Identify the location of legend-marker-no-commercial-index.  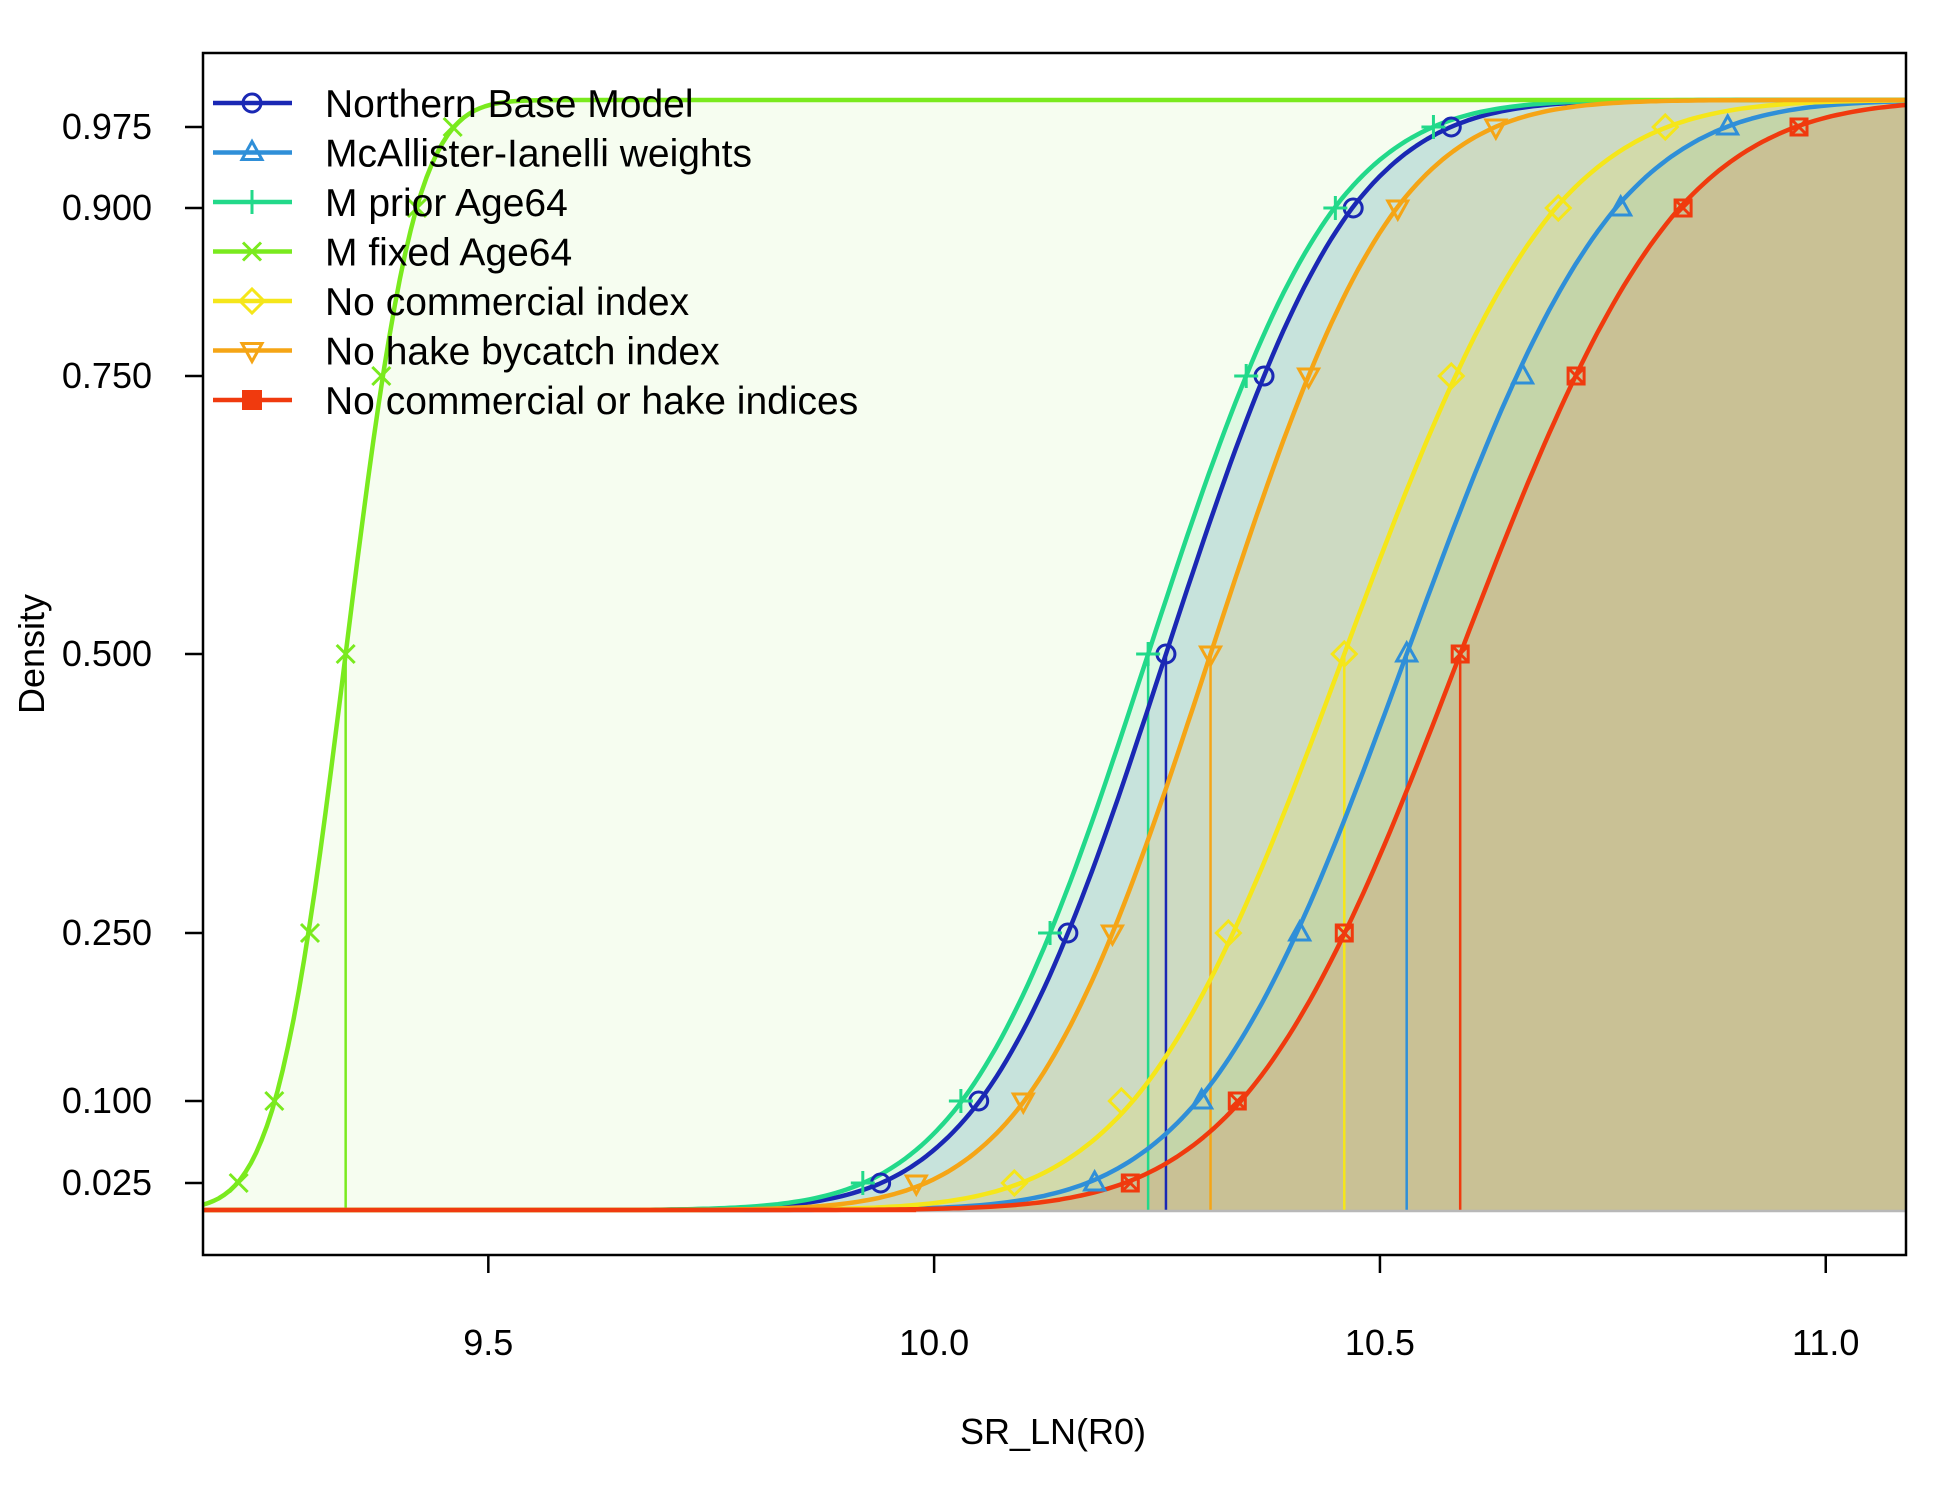
(252, 301).